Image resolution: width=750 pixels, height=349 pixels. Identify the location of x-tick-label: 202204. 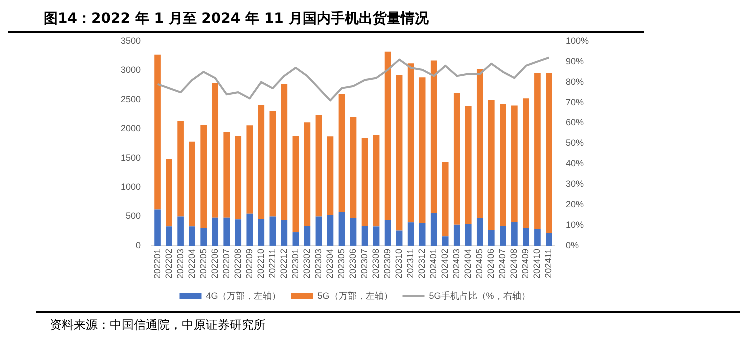
(191, 264).